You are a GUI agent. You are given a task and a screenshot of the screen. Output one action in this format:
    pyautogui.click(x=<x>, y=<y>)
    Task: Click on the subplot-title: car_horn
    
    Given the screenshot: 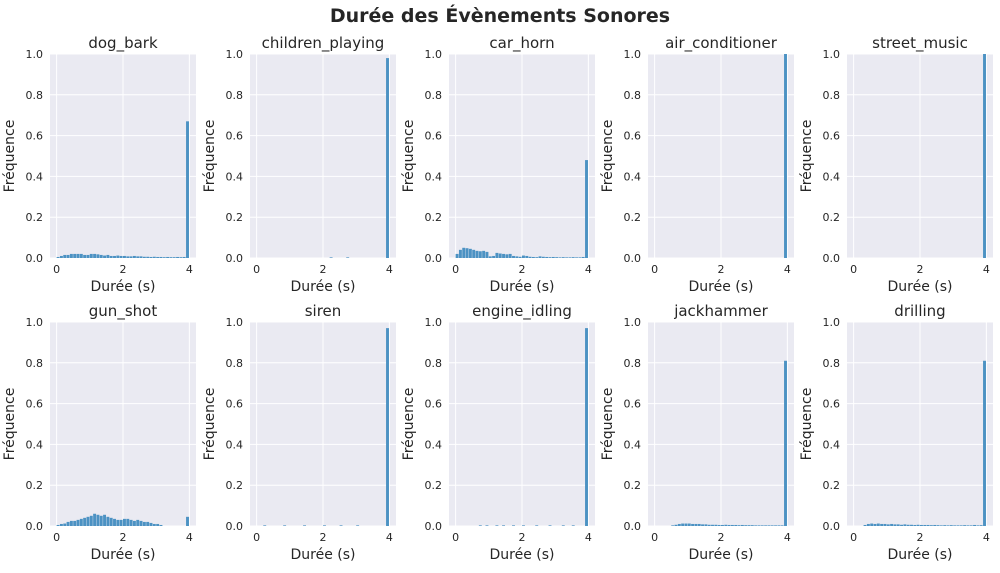 What is the action you would take?
    pyautogui.click(x=521, y=43)
    